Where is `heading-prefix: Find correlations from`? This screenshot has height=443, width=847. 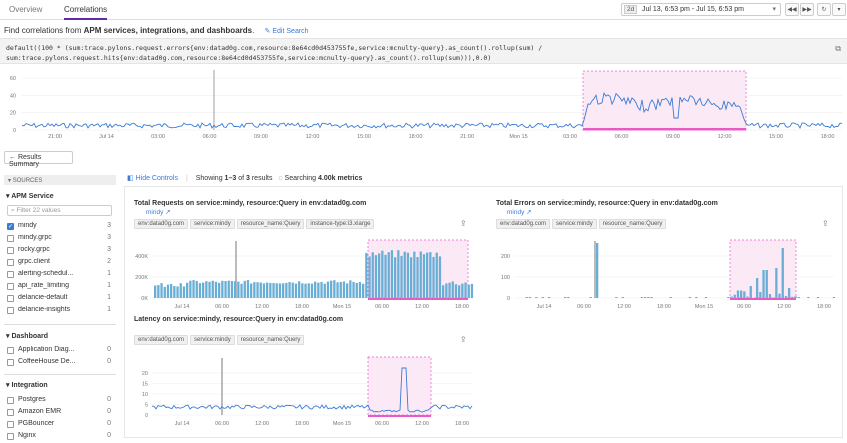
heading-prefix: Find correlations from is located at coordinates (43, 30).